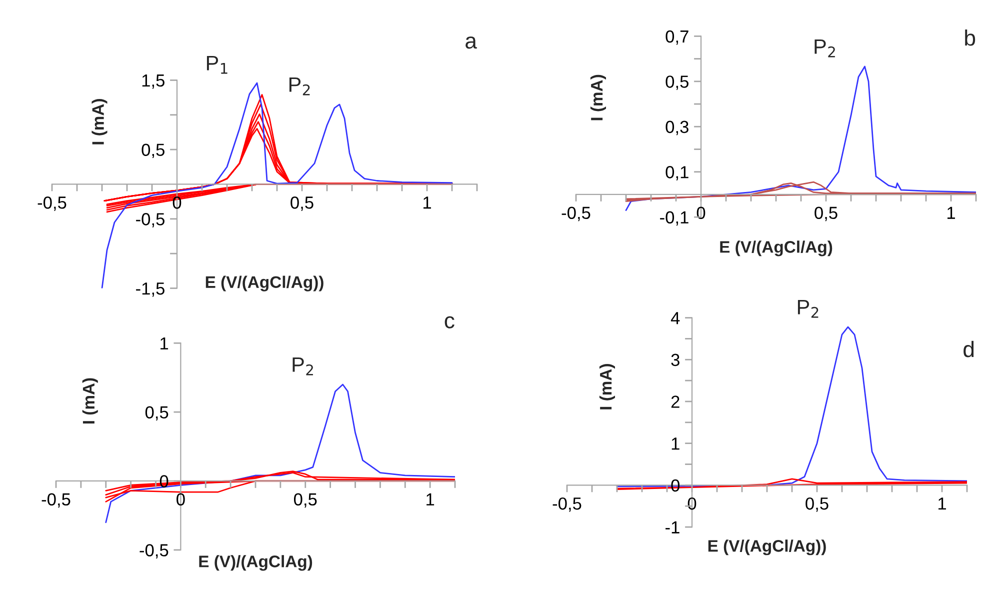 The width and height of the screenshot is (1000, 603). I want to click on x-axis-title: E (V)/(AgClAg), so click(255, 563).